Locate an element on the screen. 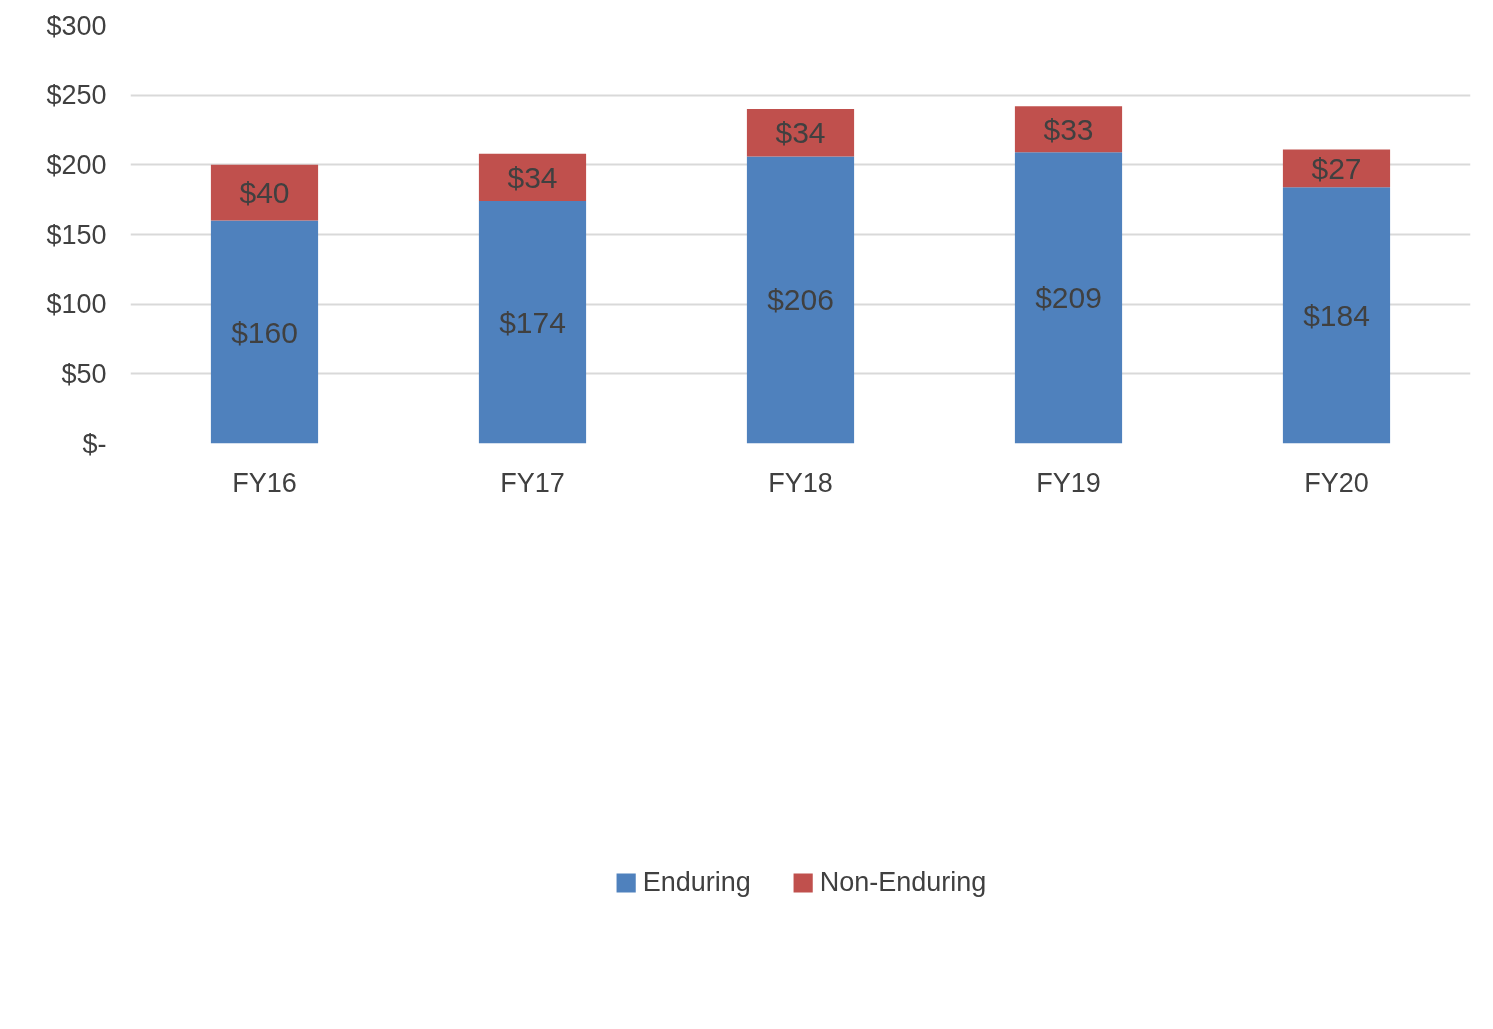  y-tick-label: $50 is located at coordinates (84, 373).